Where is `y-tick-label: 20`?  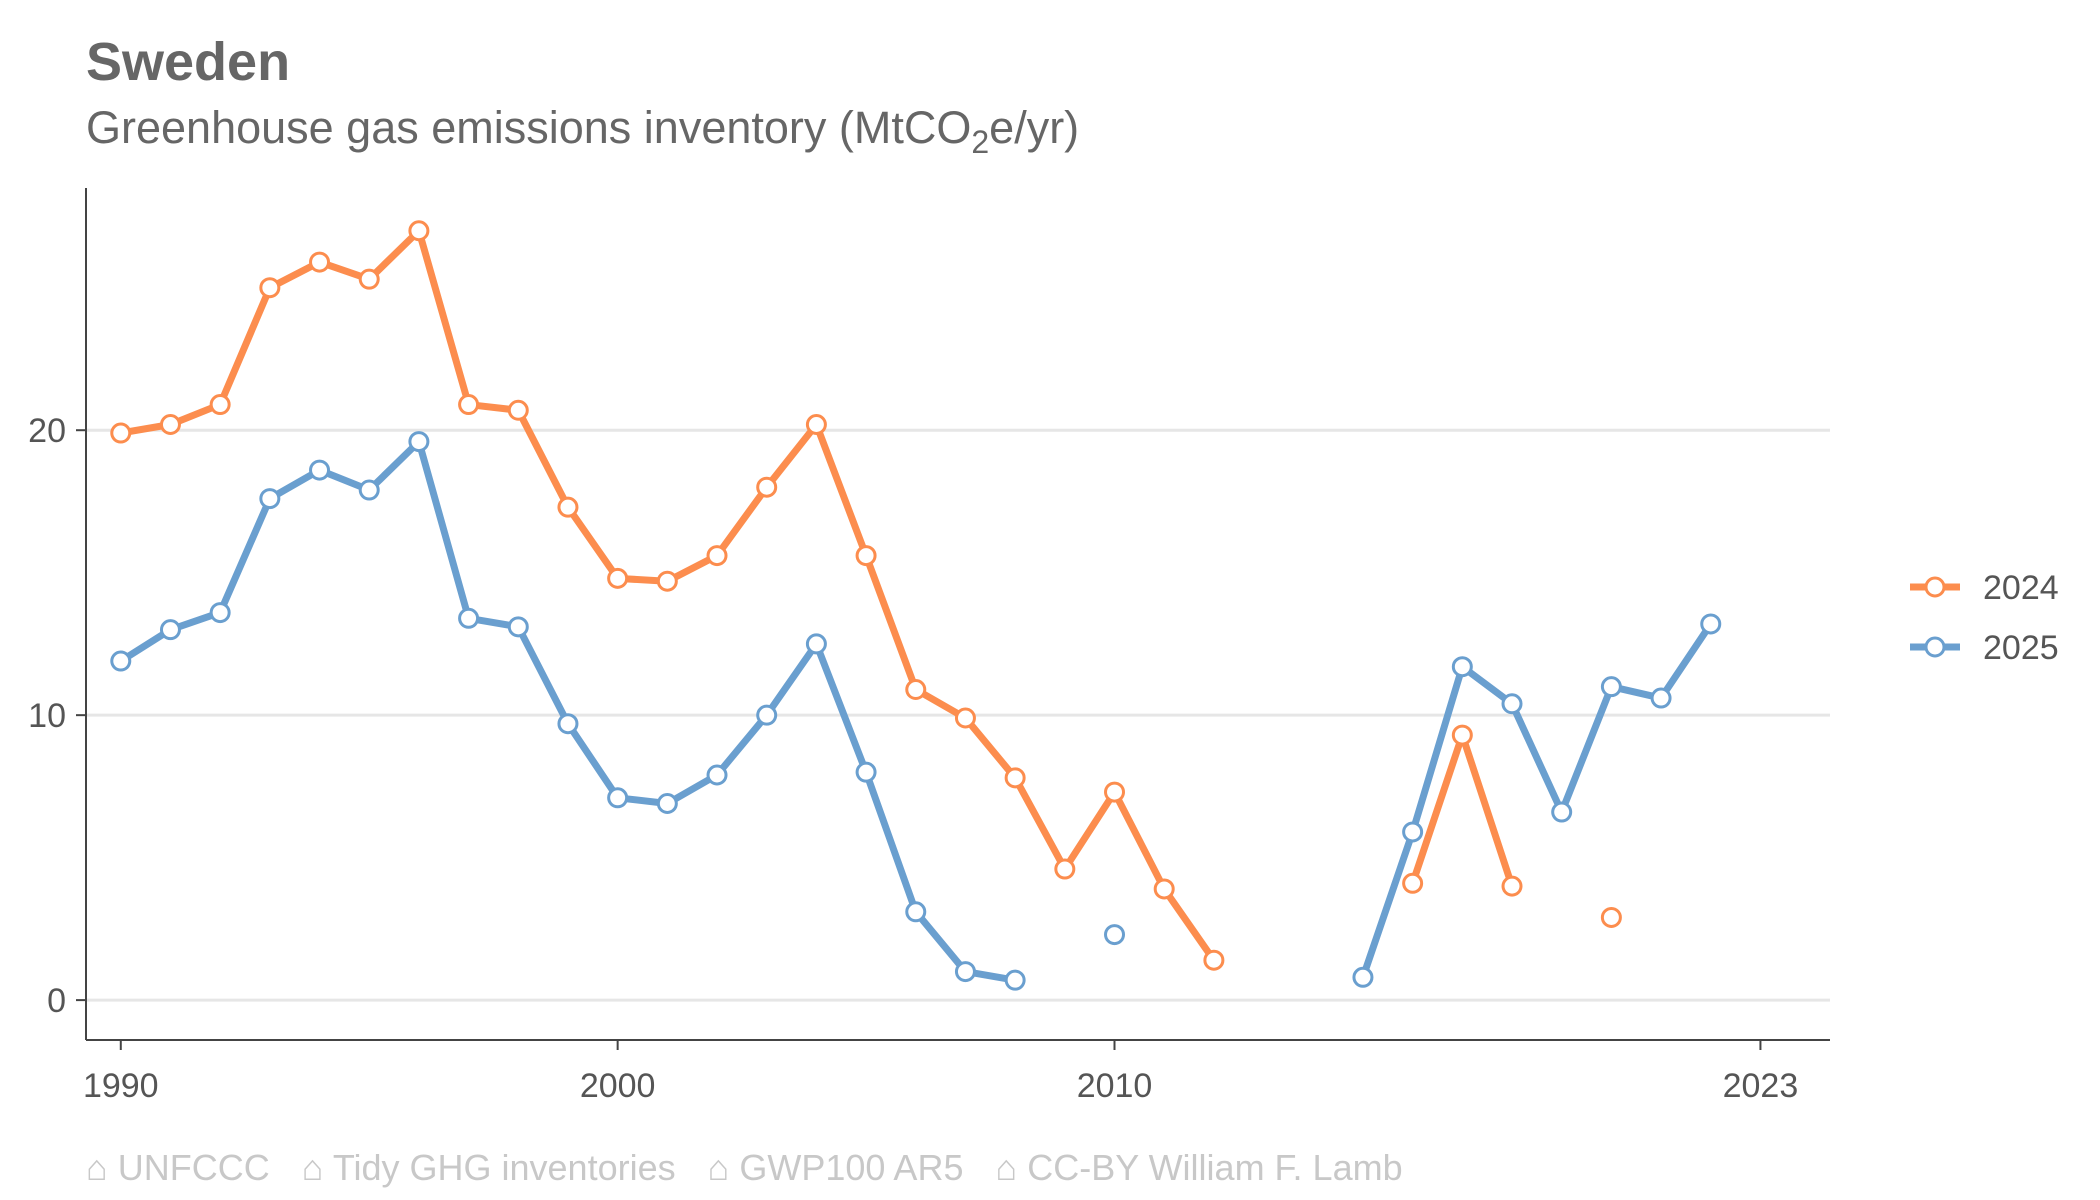
y-tick-label: 20 is located at coordinates (47, 431).